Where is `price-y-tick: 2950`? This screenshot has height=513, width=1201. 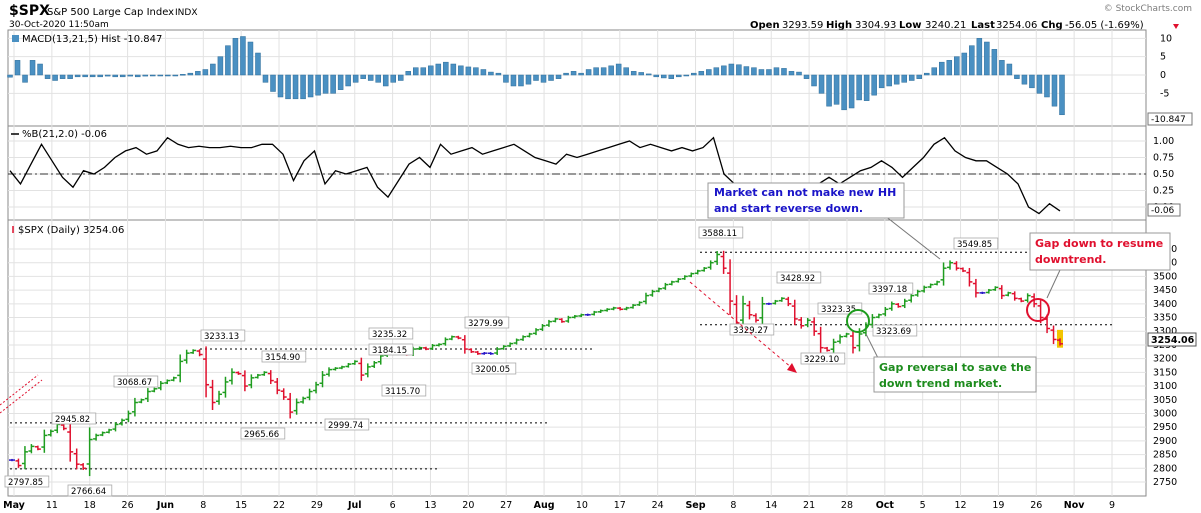 price-y-tick: 2950 is located at coordinates (1165, 427).